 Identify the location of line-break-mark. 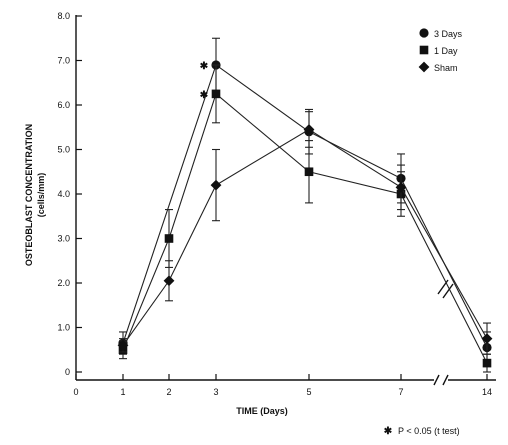
(448, 291).